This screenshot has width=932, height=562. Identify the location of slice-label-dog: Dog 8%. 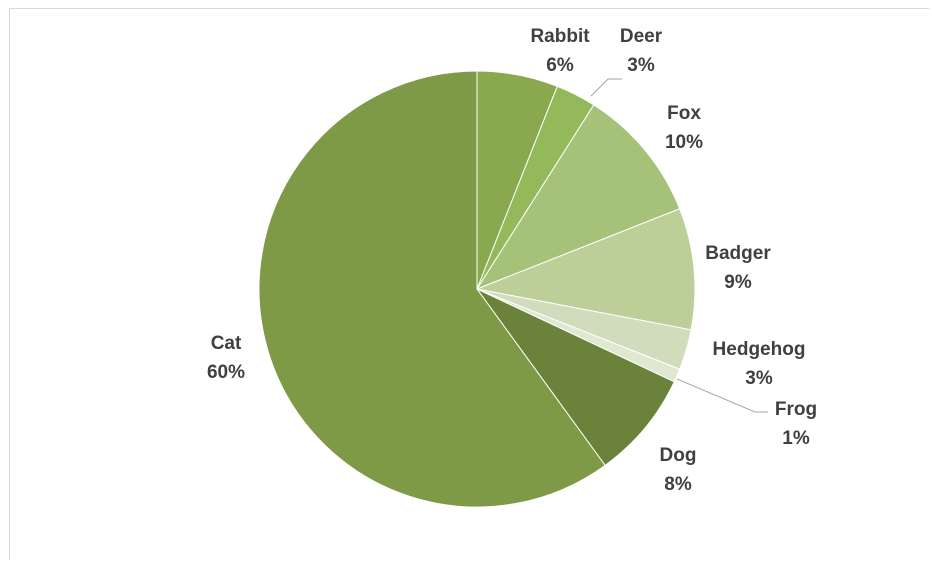
(678, 470).